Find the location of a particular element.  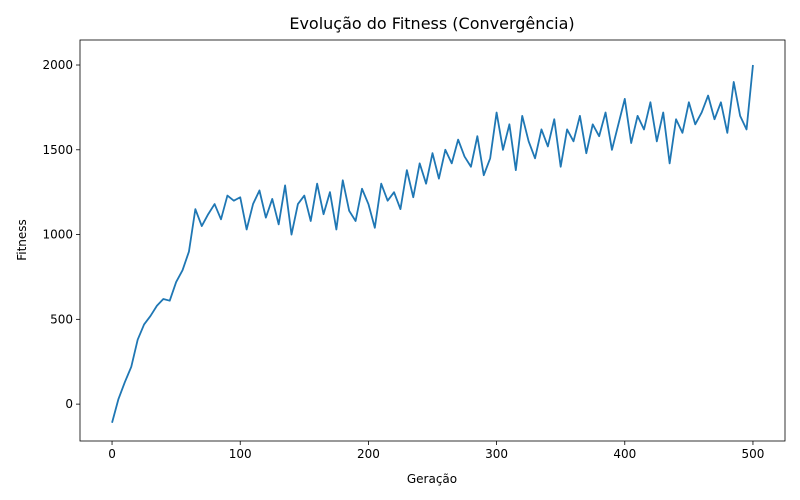

y-tick-label: 1000 is located at coordinates (57, 235).